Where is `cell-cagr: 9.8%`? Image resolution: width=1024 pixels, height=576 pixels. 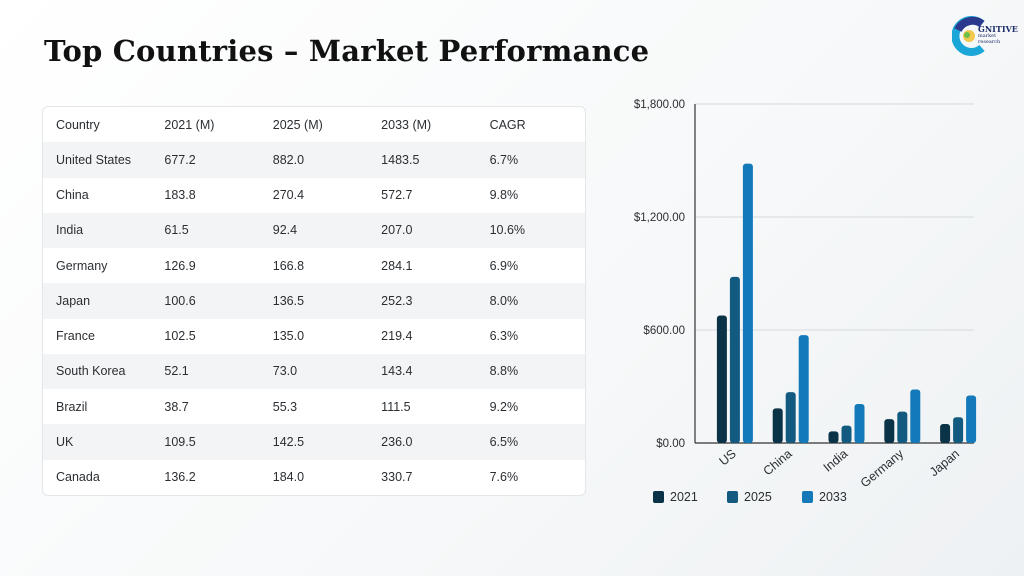
cell-cagr: 9.8% is located at coordinates (504, 195).